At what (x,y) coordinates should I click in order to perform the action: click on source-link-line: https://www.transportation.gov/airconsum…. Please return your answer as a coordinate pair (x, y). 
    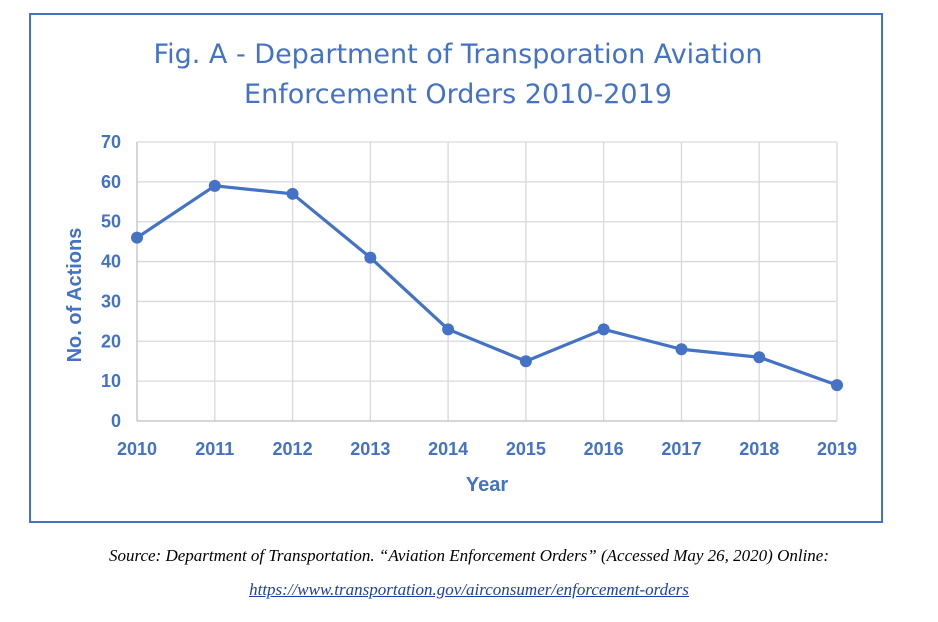
    Looking at the image, I should click on (469, 590).